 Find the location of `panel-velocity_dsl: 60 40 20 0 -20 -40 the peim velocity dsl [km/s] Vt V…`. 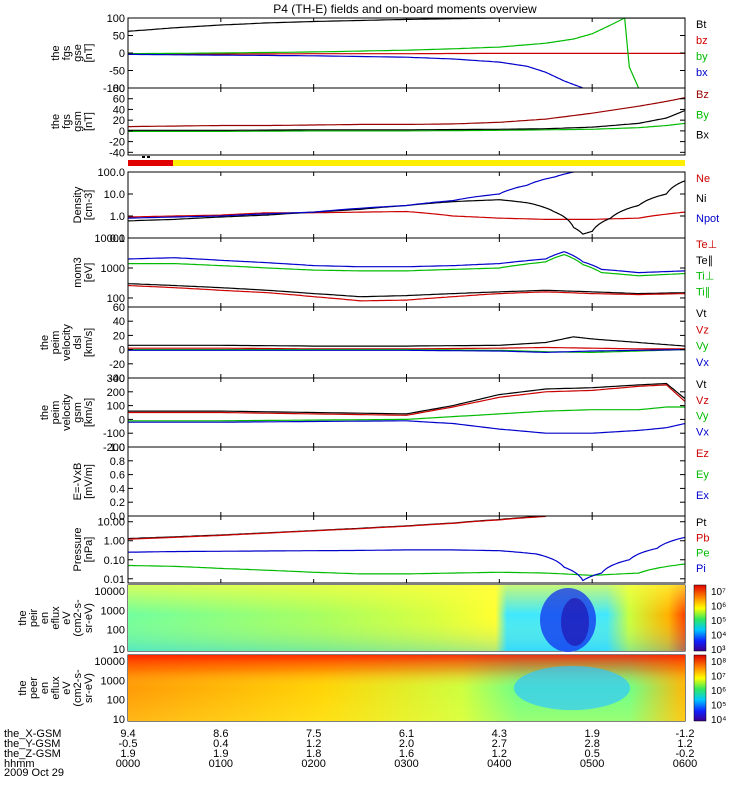

panel-velocity_dsl: 60 40 20 0 -20 -40 the peim velocity dsl [km/s] Vt V… is located at coordinates (374, 343).